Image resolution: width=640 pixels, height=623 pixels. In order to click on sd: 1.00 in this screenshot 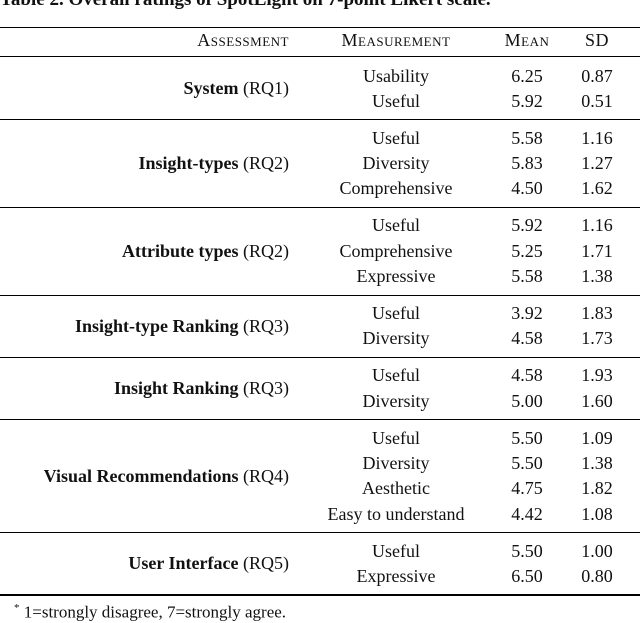, I will do `click(597, 550)`.